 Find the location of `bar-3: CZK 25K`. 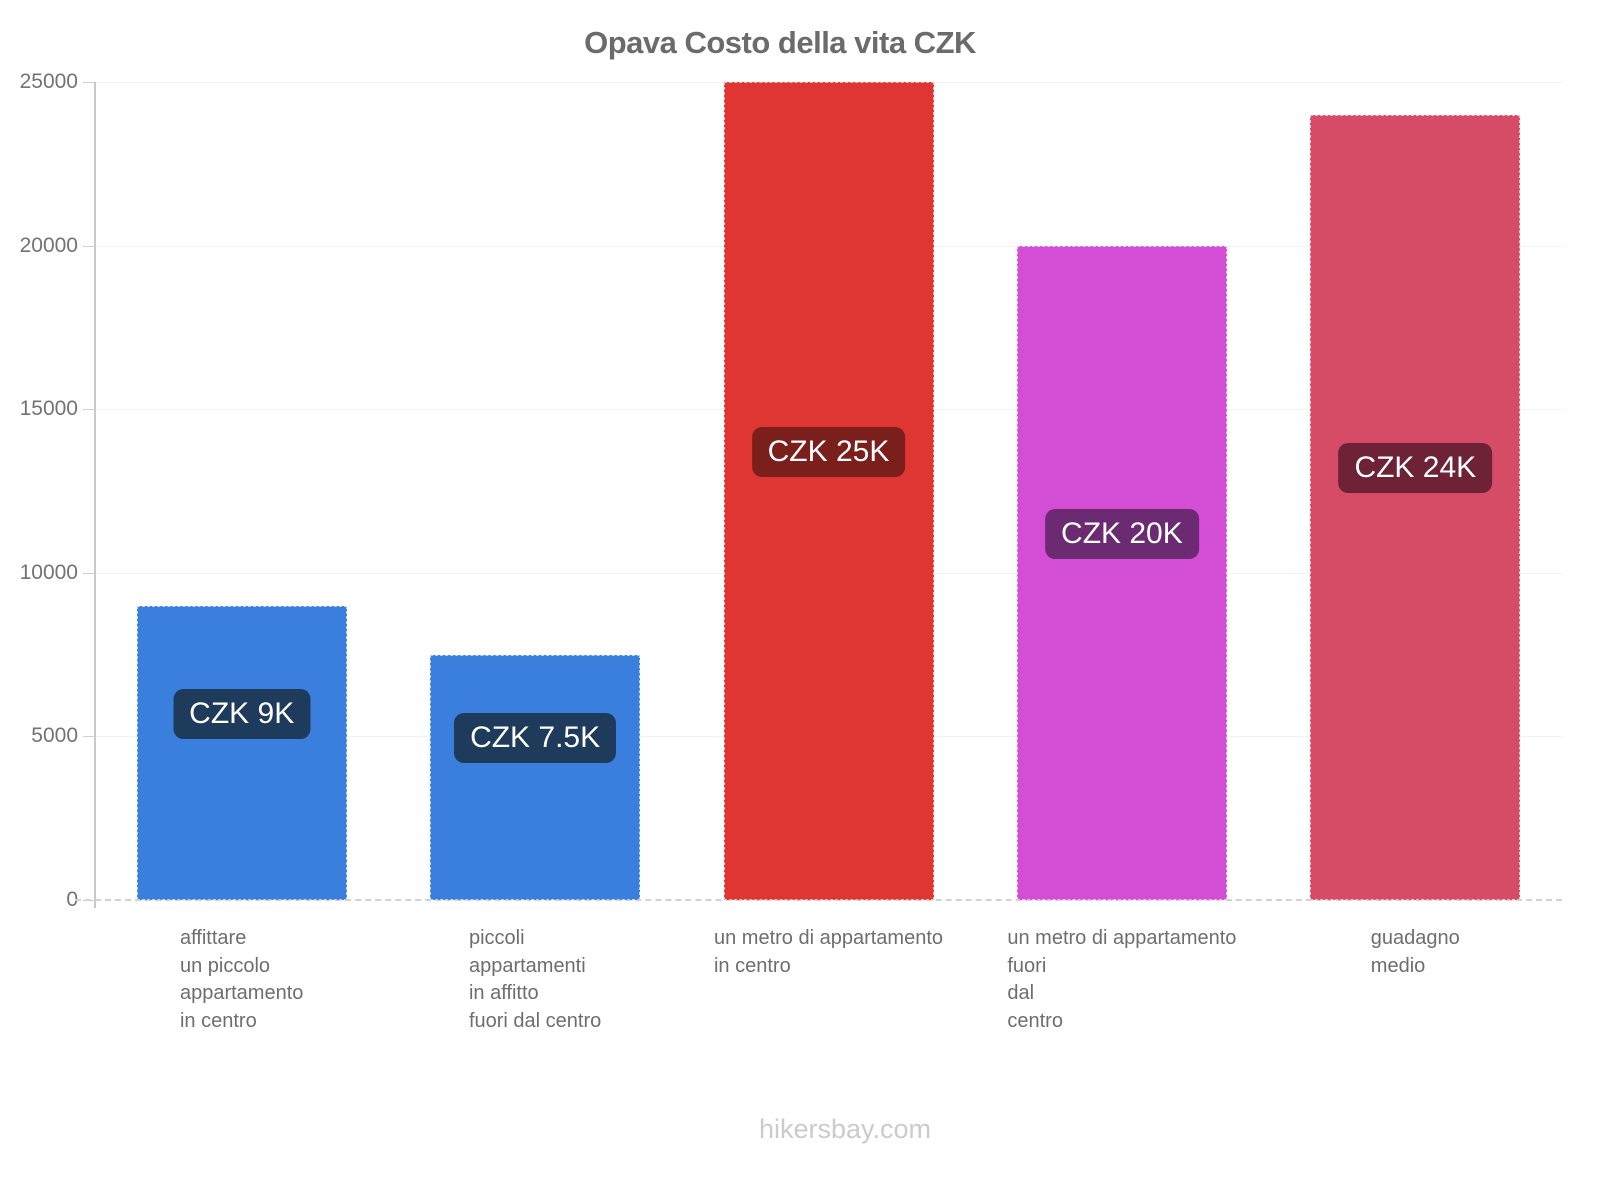

bar-3: CZK 25K is located at coordinates (828, 491).